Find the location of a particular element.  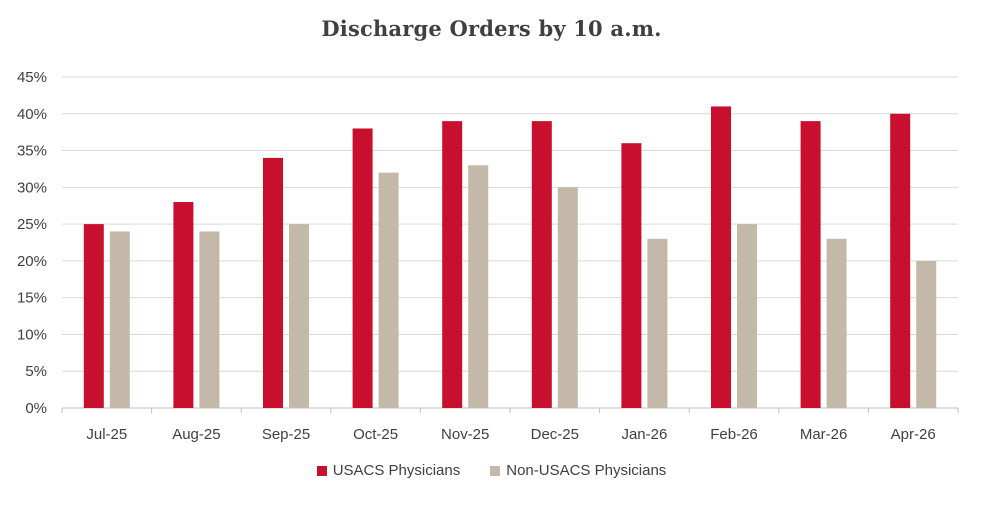

x-tick-label: Aug-25 is located at coordinates (196, 434).